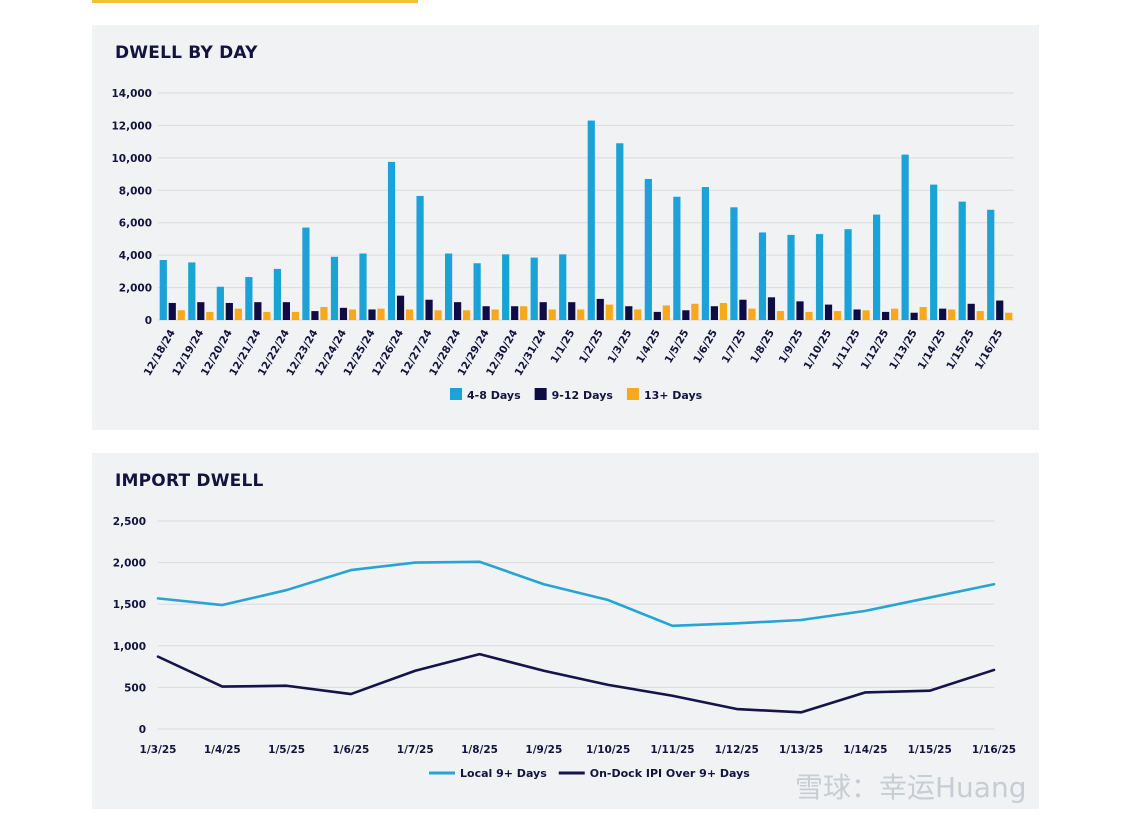 This screenshot has height=822, width=1140. I want to click on x-tick-label: 1/13/25, so click(801, 750).